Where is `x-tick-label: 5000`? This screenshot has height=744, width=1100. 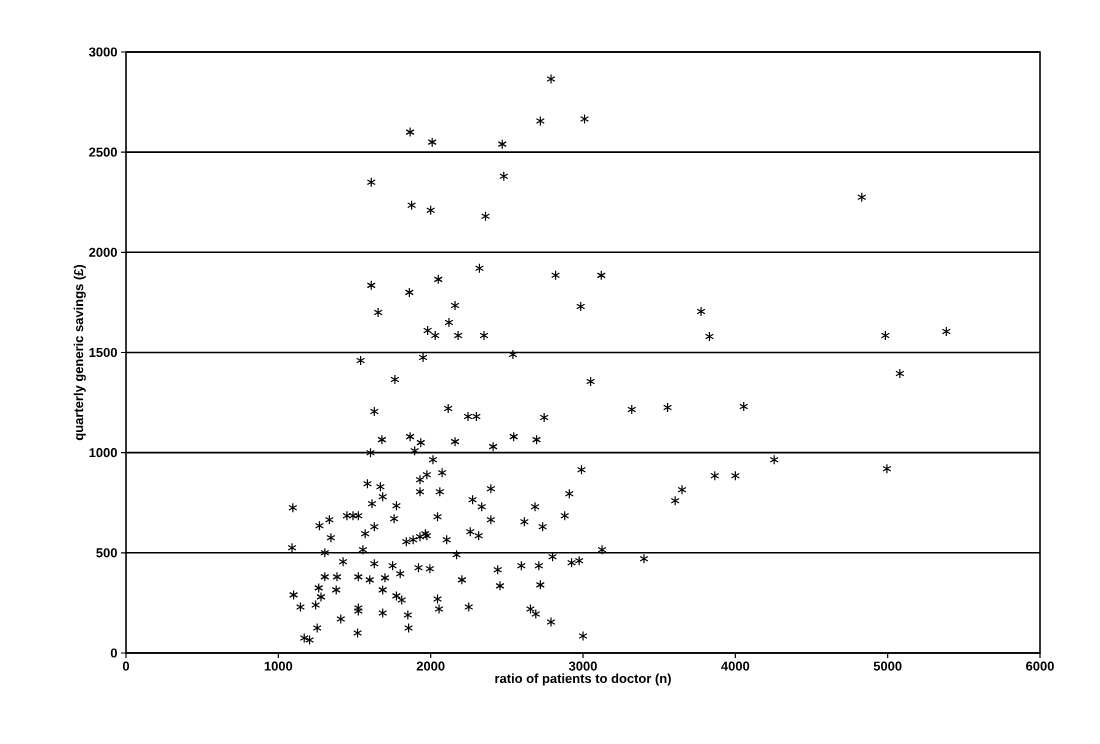
x-tick-label: 5000 is located at coordinates (887, 666).